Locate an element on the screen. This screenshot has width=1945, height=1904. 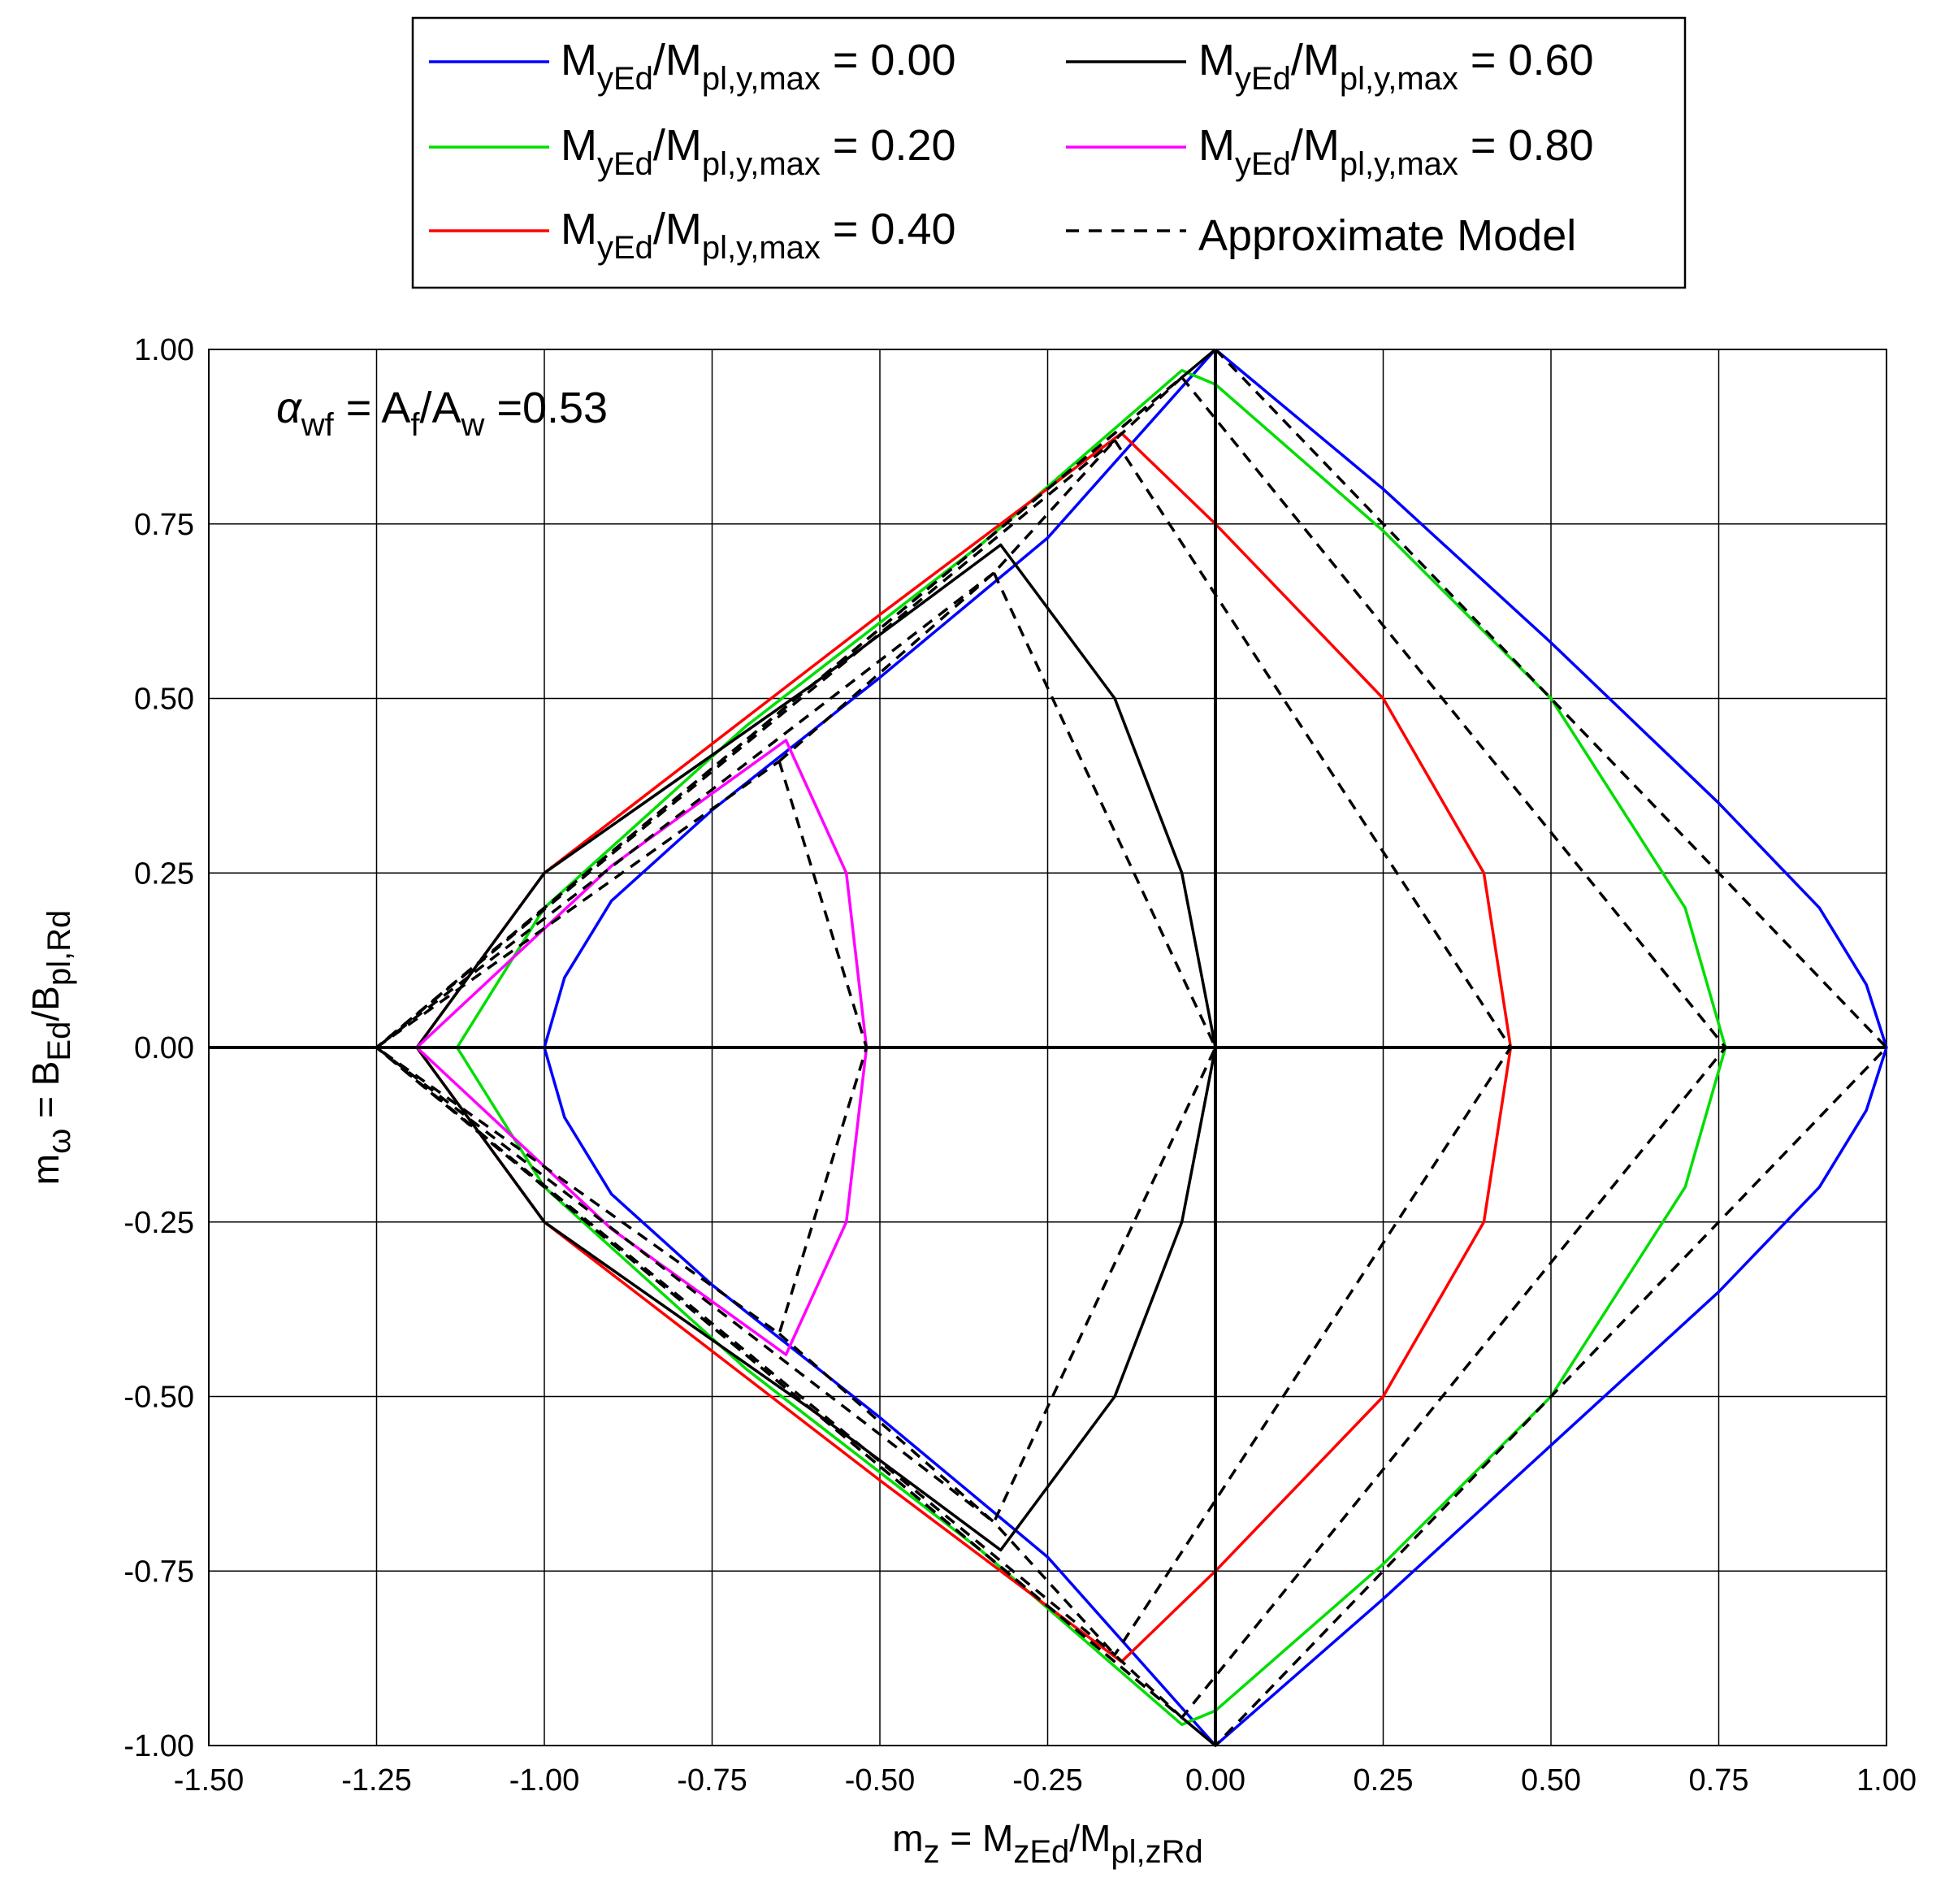
legend-entry: MyEd/Mpl,y,max = 0.20 is located at coordinates (758, 151).